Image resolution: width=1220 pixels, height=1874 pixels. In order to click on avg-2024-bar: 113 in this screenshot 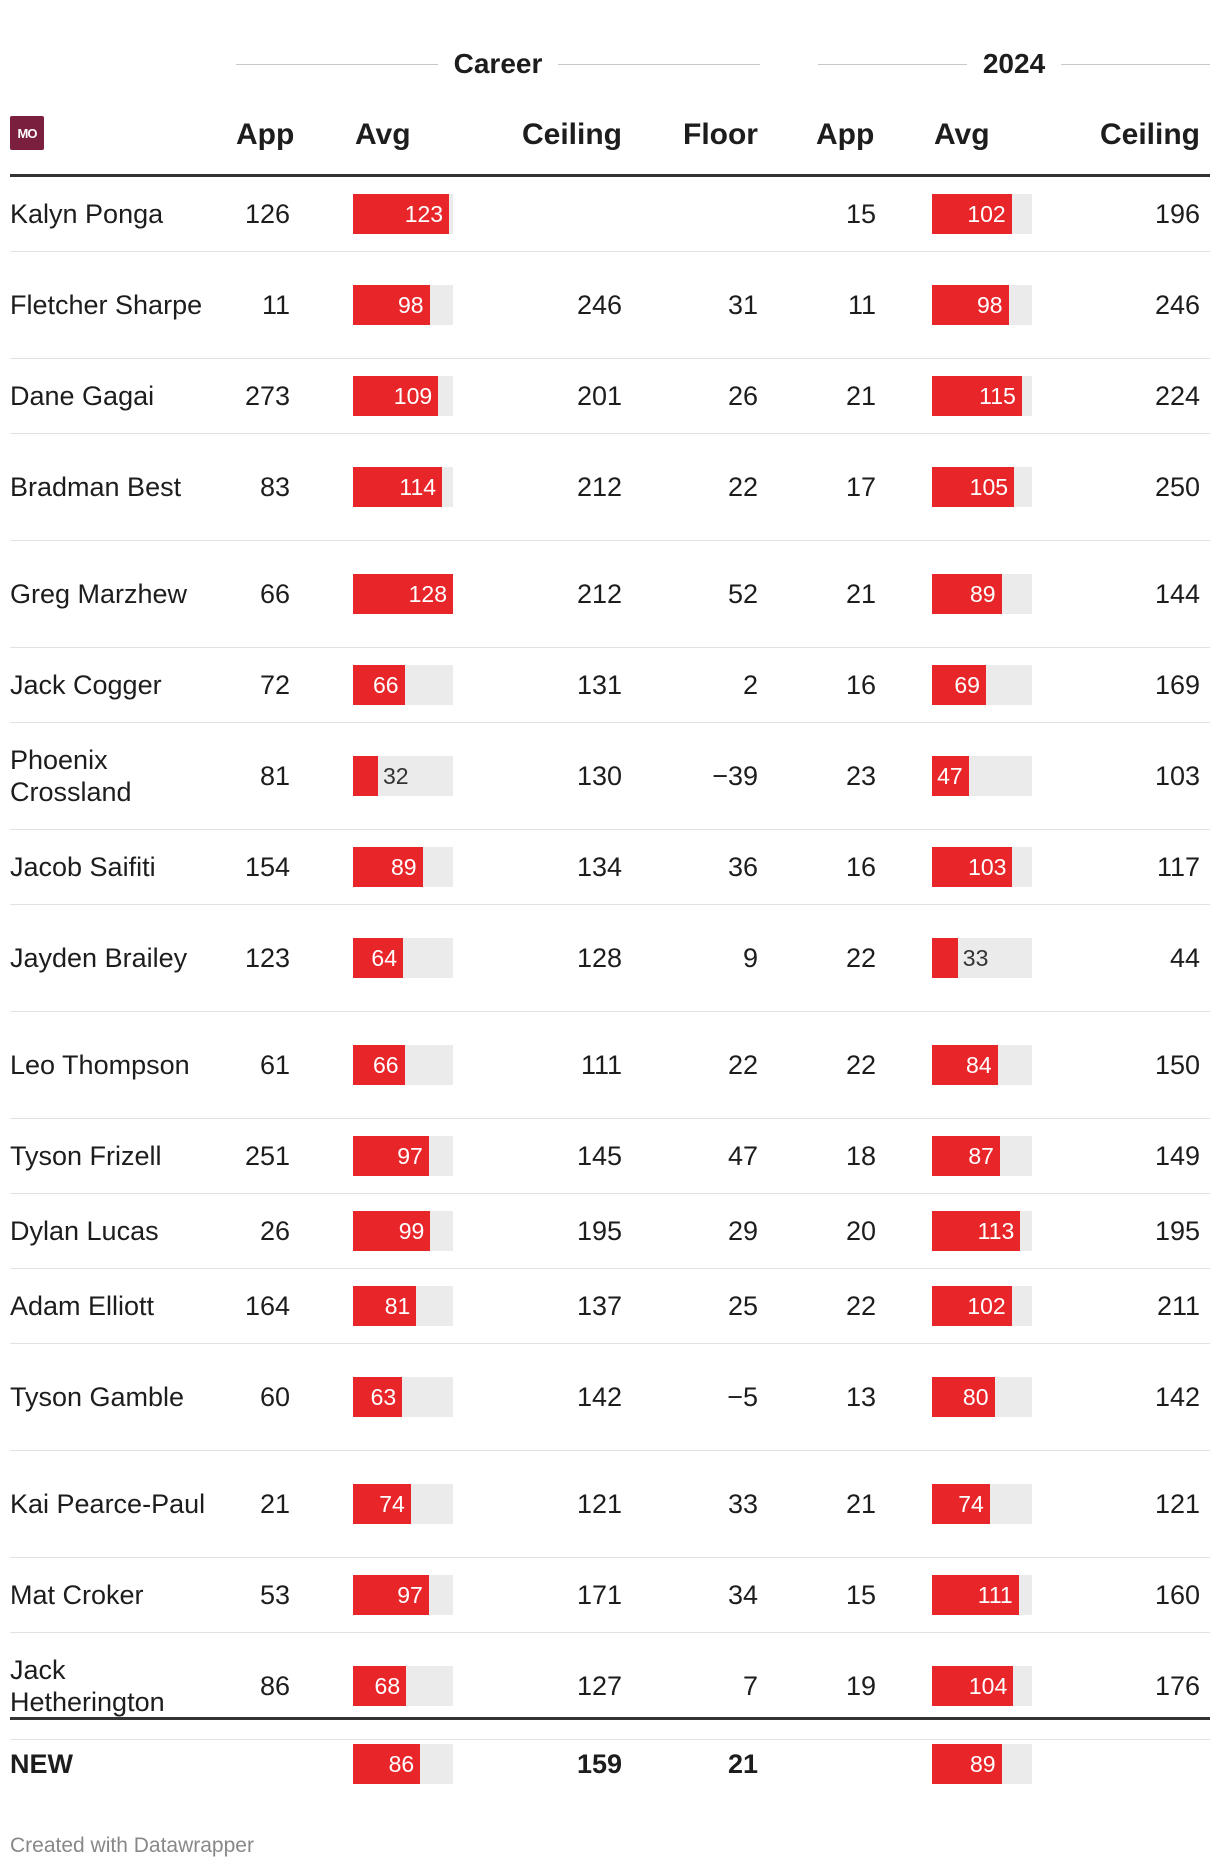, I will do `click(982, 1231)`.